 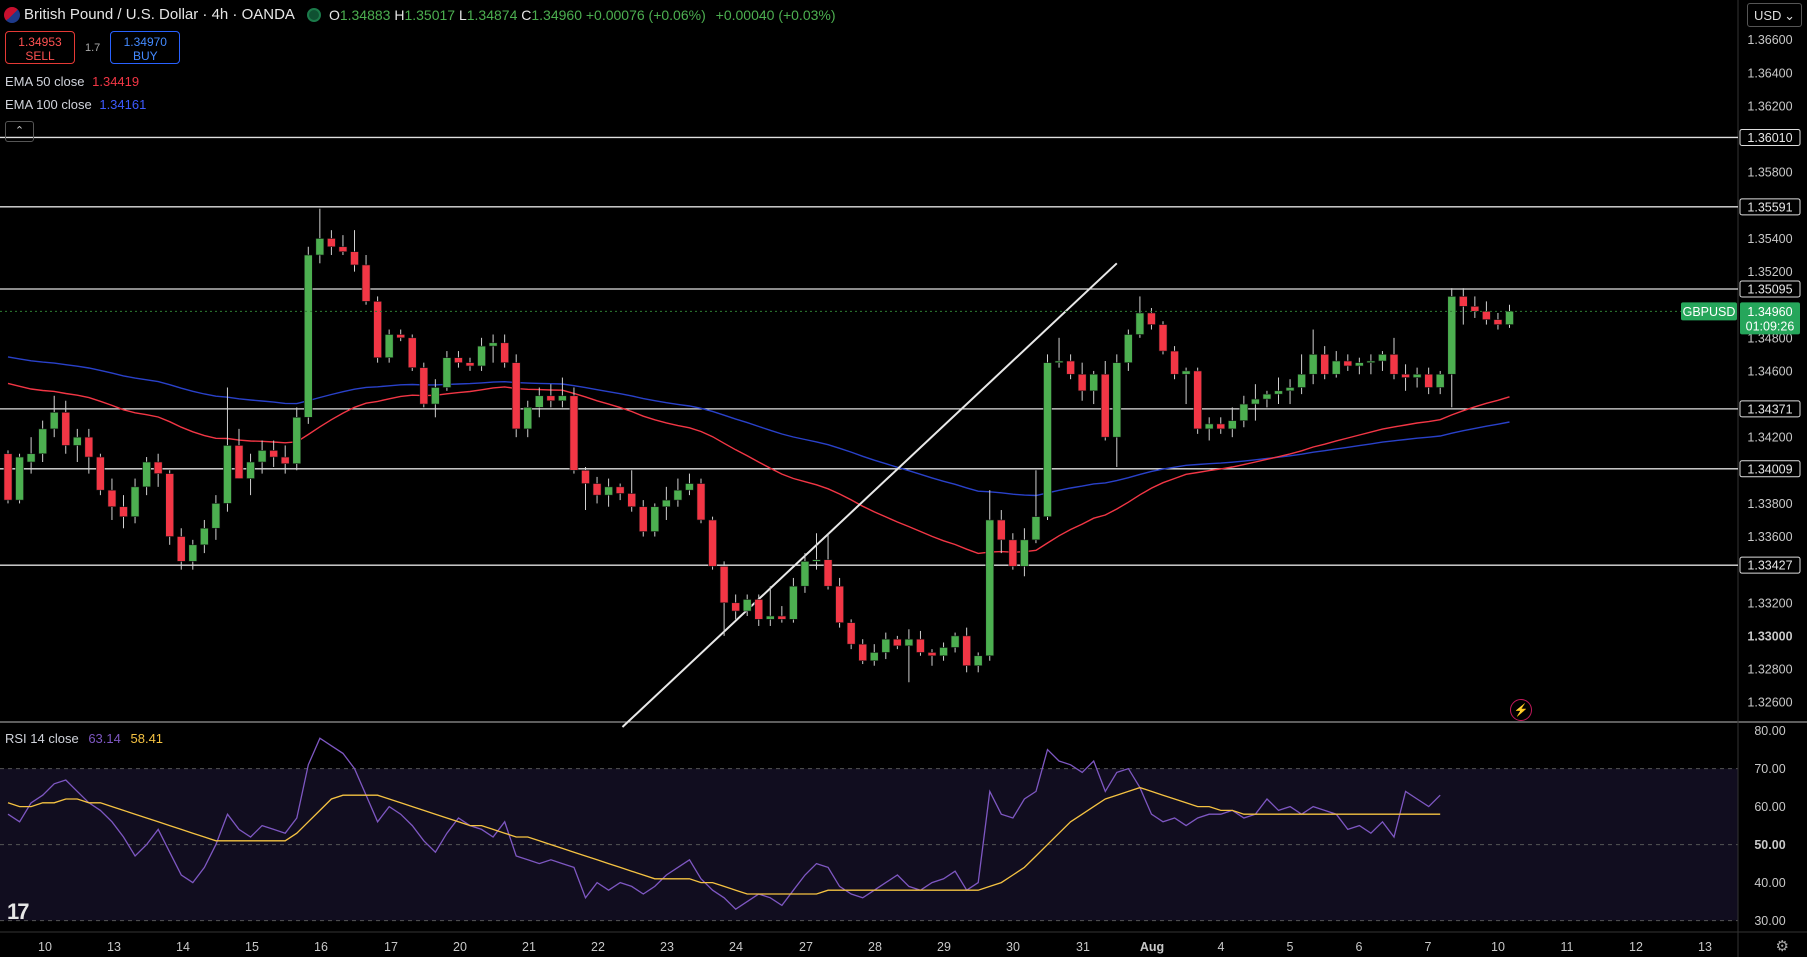 What do you see at coordinates (1769, 703) in the screenshot?
I see `price-tick-label: 1.32600` at bounding box center [1769, 703].